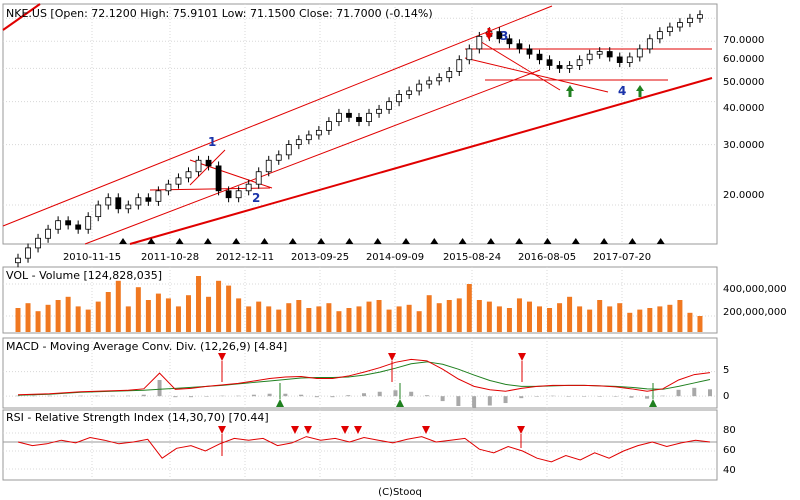  Describe the element at coordinates (256, 198) in the screenshot. I see `annotation-label: 2` at that location.